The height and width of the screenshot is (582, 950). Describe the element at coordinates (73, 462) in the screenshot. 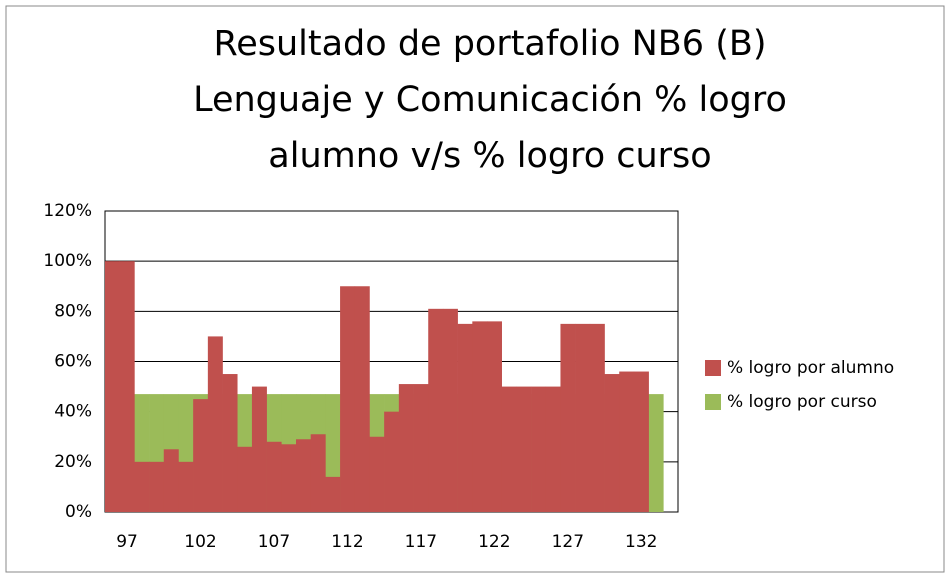

I see `y-tick-label: 20%` at that location.